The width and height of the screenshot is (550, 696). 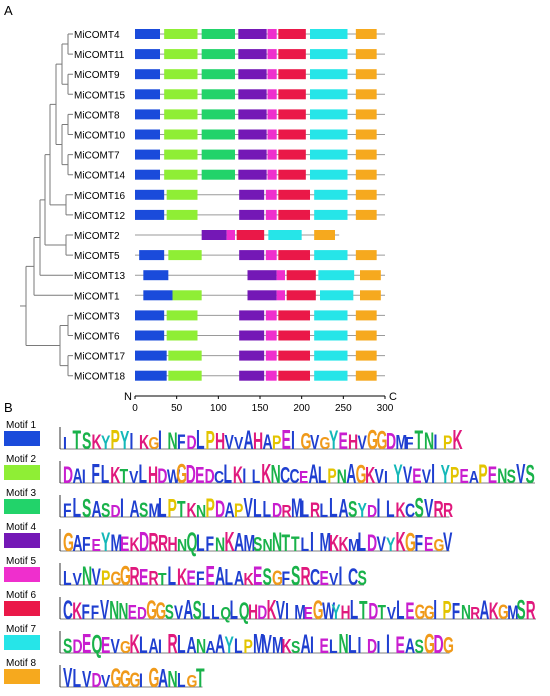 What do you see at coordinates (135, 408) in the screenshot?
I see `axis-tick-label: 0` at bounding box center [135, 408].